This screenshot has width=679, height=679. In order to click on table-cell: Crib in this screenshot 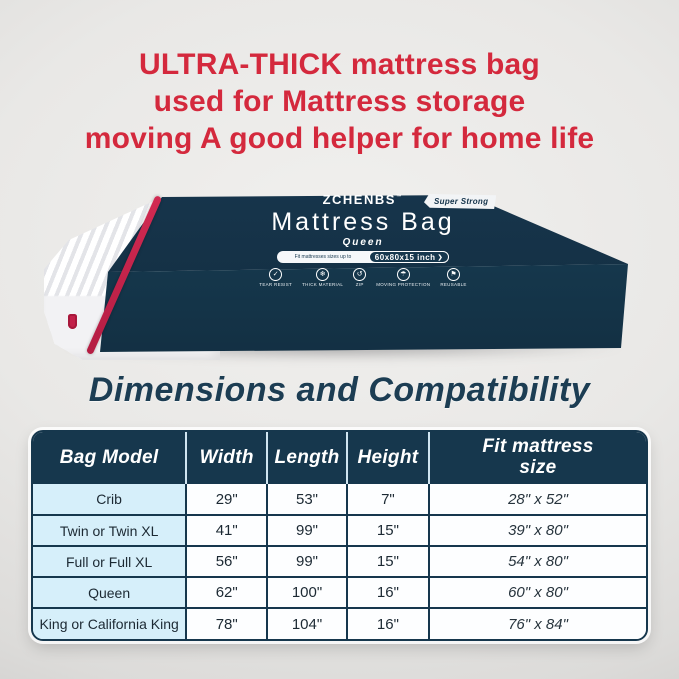, I will do `click(110, 500)`.